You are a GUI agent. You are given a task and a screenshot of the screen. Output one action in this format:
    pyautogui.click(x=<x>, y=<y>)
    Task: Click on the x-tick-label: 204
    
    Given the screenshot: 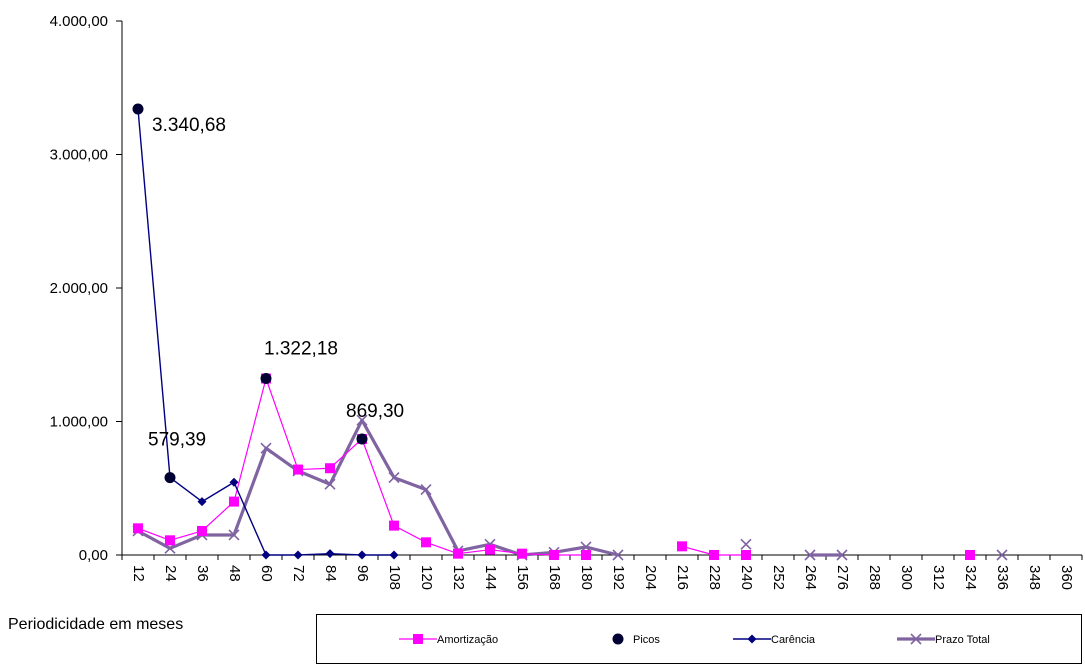 What is the action you would take?
    pyautogui.click(x=650, y=577)
    